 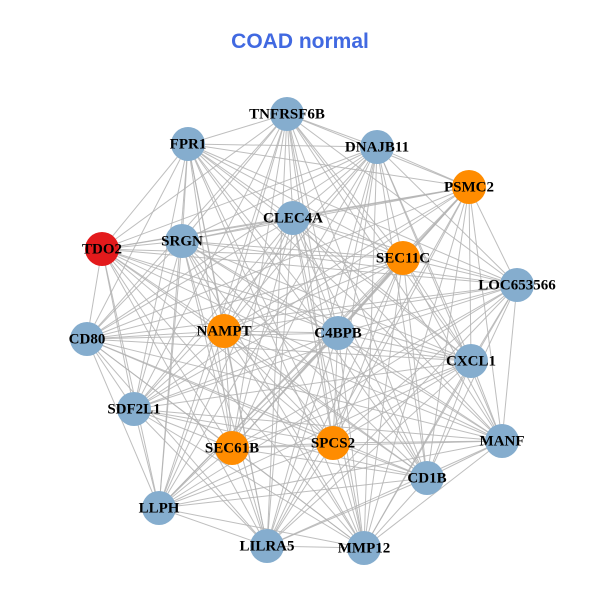 I want to click on node-PSMC2, so click(x=469, y=187).